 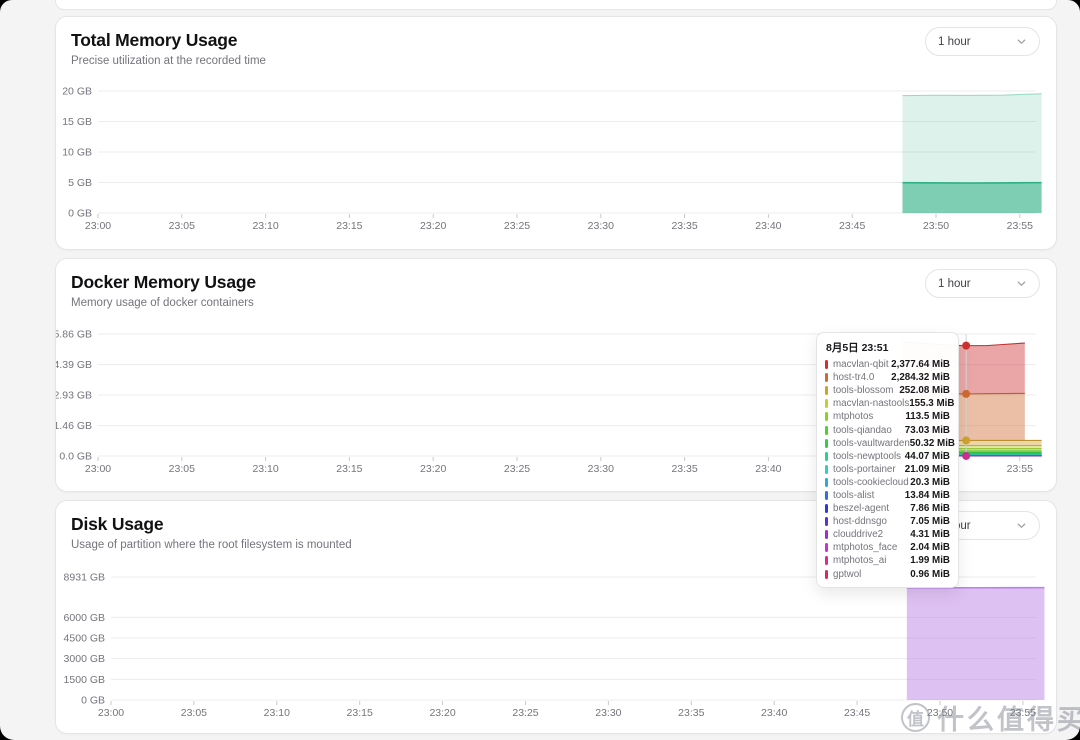 What do you see at coordinates (77, 92) in the screenshot?
I see `y-axis-label: 20 GB` at bounding box center [77, 92].